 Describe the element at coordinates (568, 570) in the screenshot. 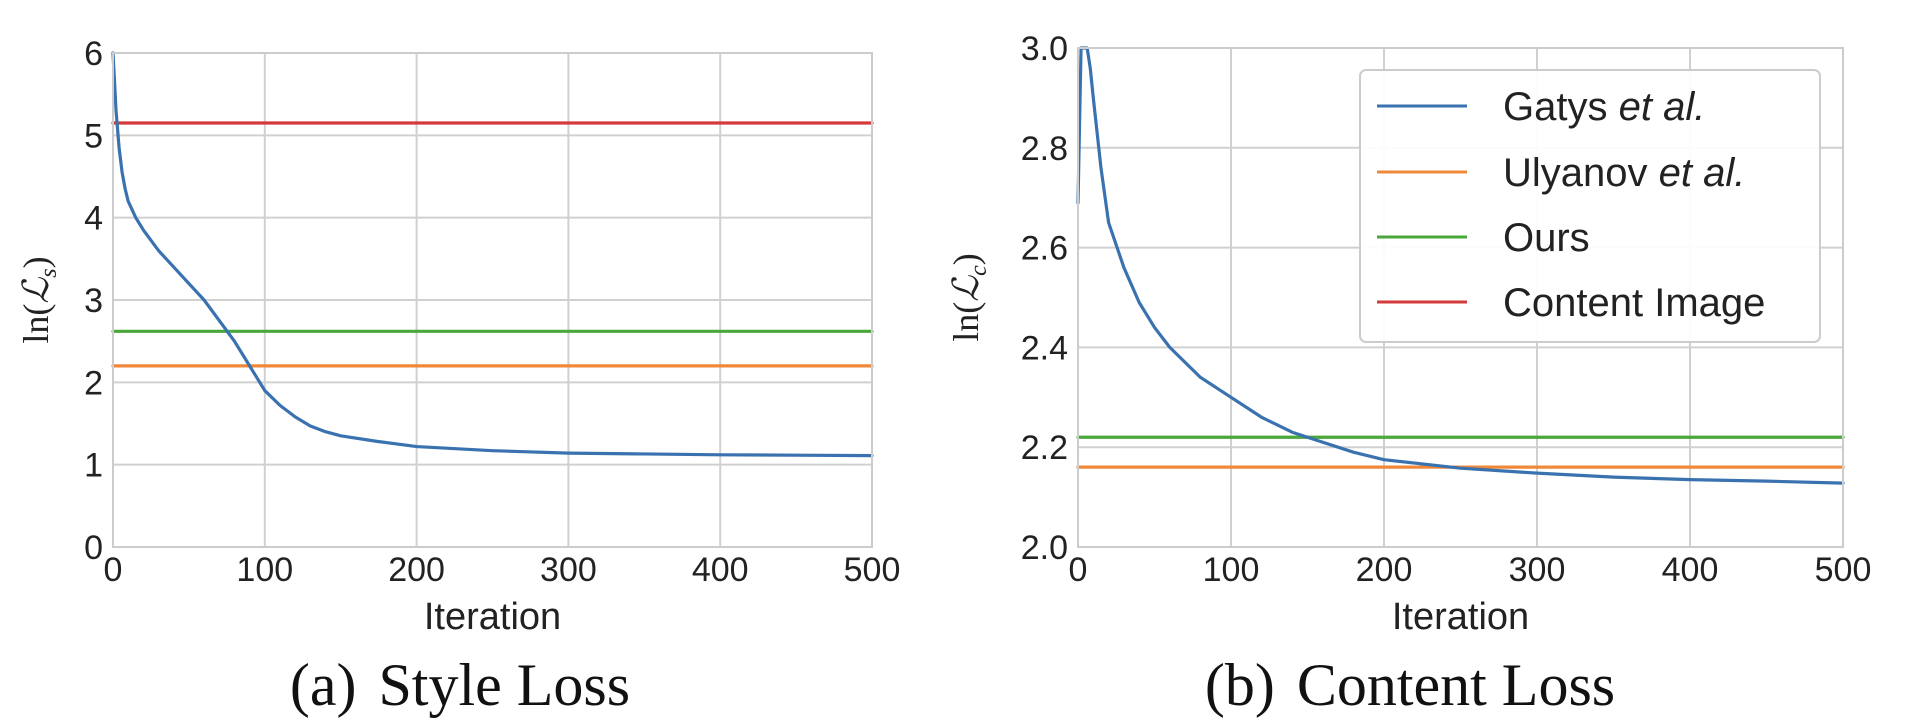

I see `style-loss-x-tick-label: 300` at that location.